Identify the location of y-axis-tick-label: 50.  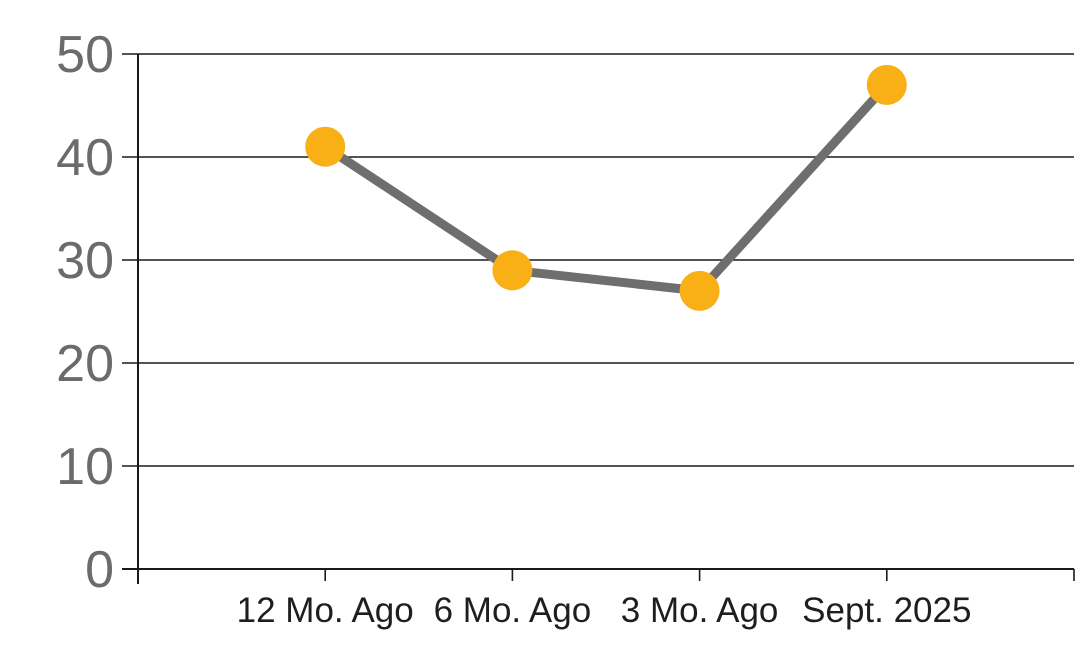
(85, 55).